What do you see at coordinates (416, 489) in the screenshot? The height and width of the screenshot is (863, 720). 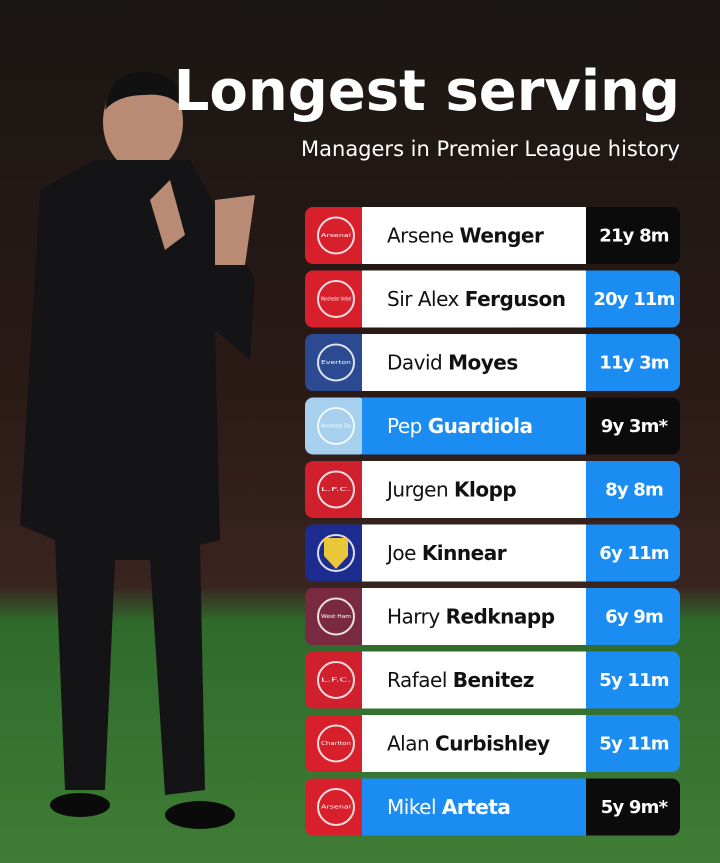 I see `first-name: Jurgen` at bounding box center [416, 489].